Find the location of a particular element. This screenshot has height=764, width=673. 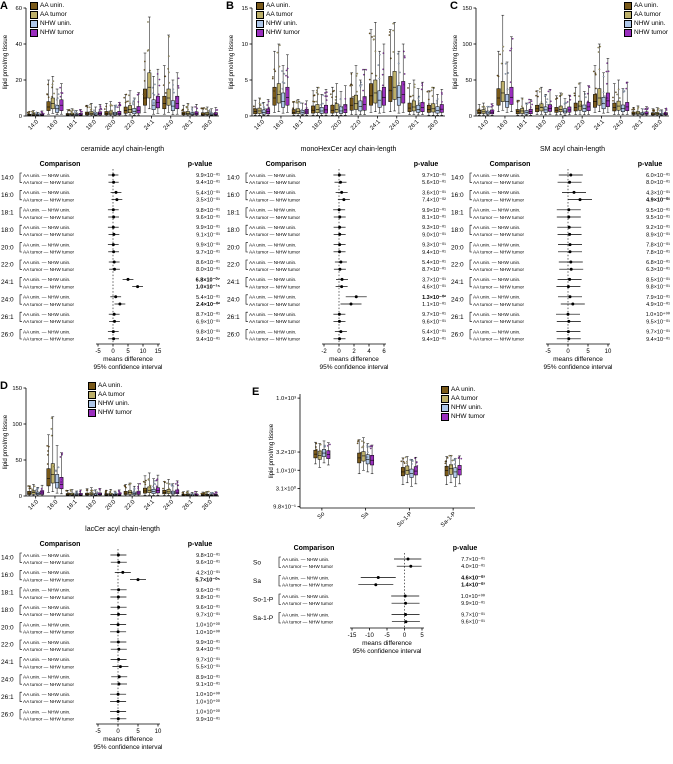

svg-text: 4.0×10⁻⁰¹ is located at coordinates (473, 566).